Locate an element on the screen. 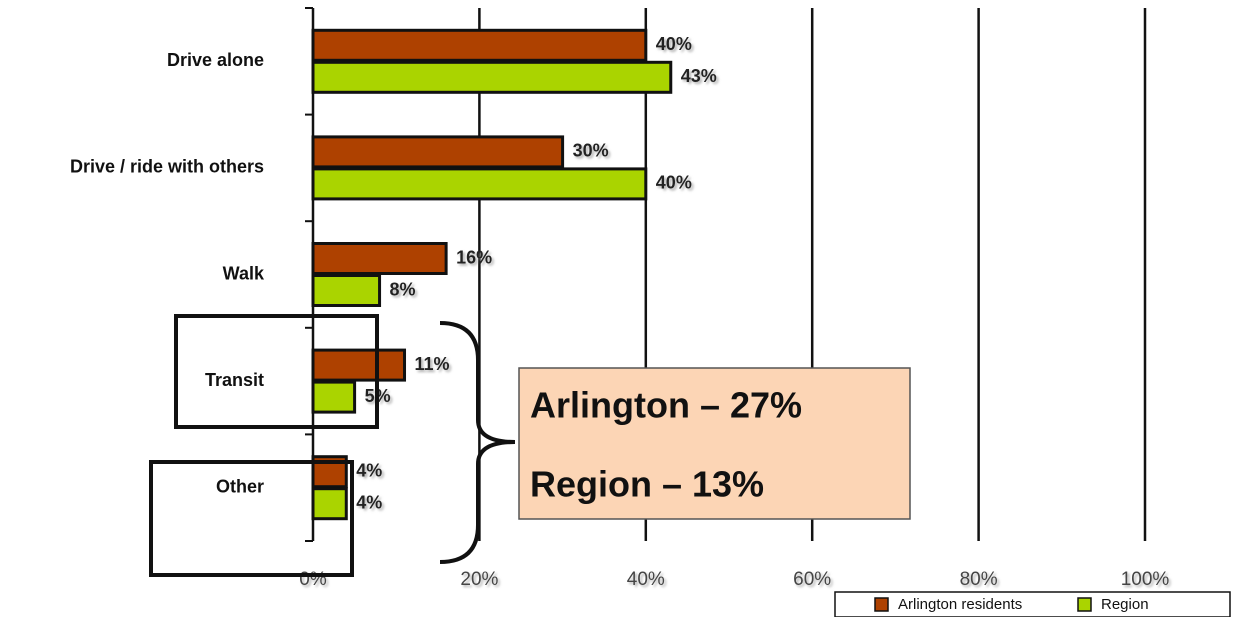  category-label: Drive alone is located at coordinates (215, 60).